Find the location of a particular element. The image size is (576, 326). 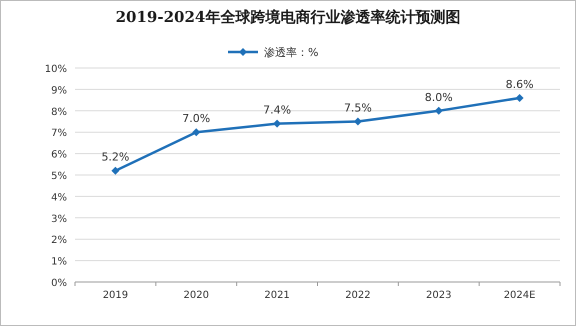

y-tick-label: 10% is located at coordinates (55, 69).